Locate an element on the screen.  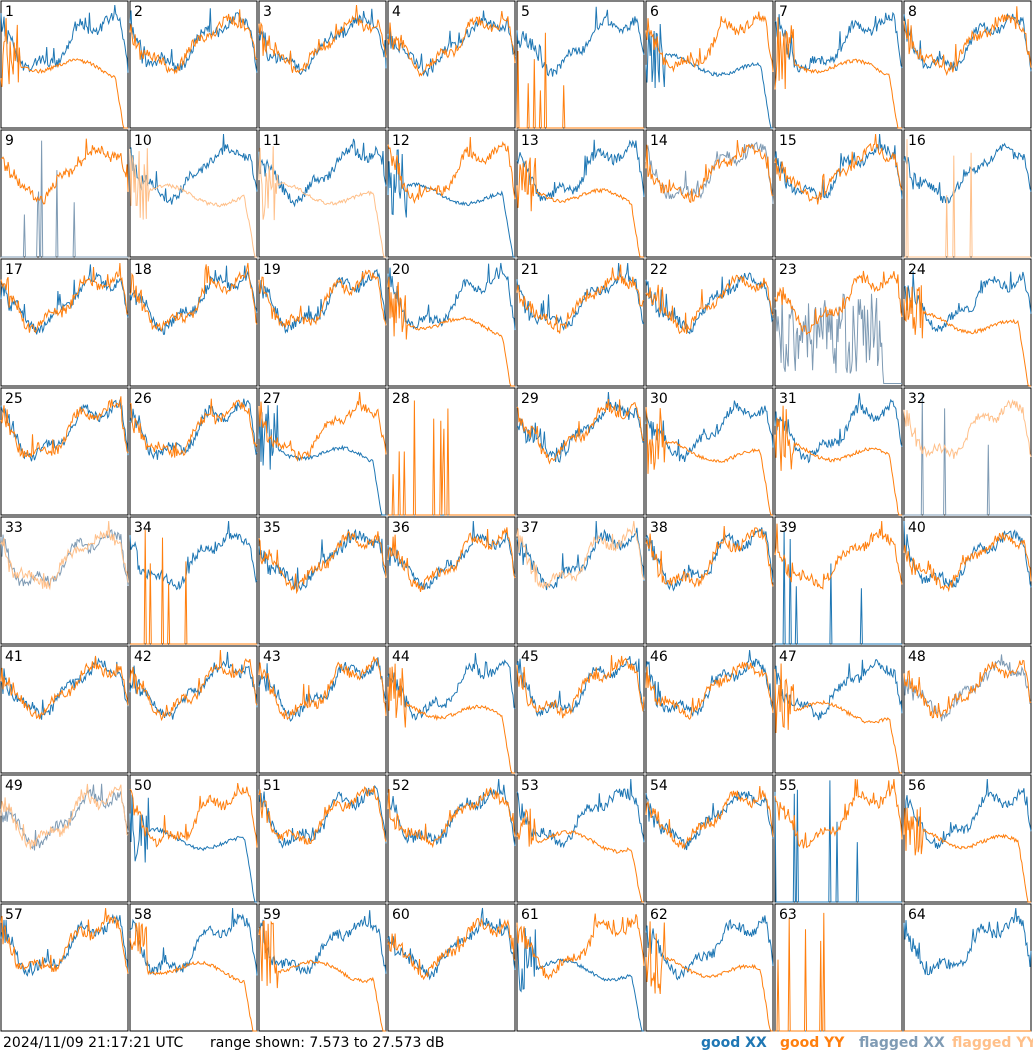
spectrum-panel: 57 is located at coordinates (64, 967).